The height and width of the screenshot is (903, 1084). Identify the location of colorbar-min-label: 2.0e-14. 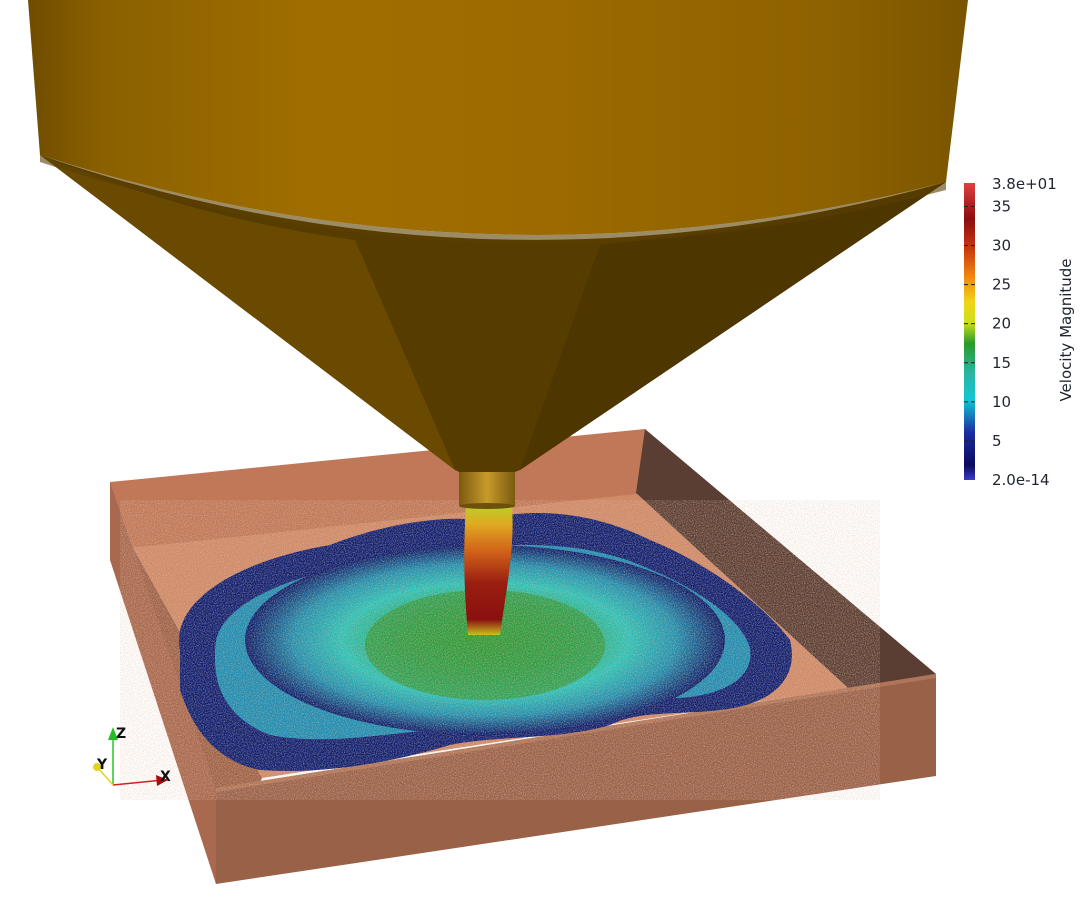
(1021, 480).